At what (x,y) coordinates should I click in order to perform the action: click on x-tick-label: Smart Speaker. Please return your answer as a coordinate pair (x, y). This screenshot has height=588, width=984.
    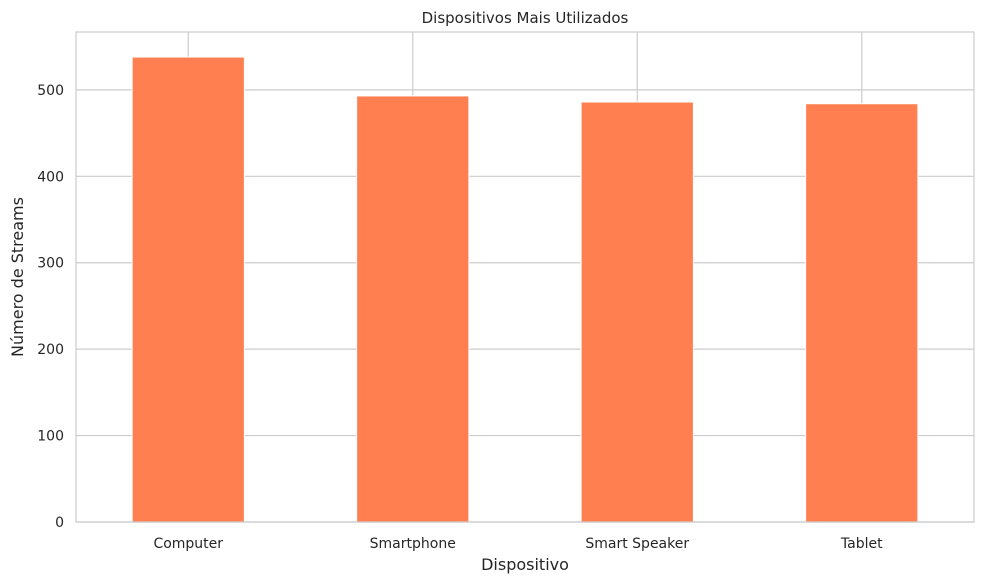
    Looking at the image, I should click on (637, 544).